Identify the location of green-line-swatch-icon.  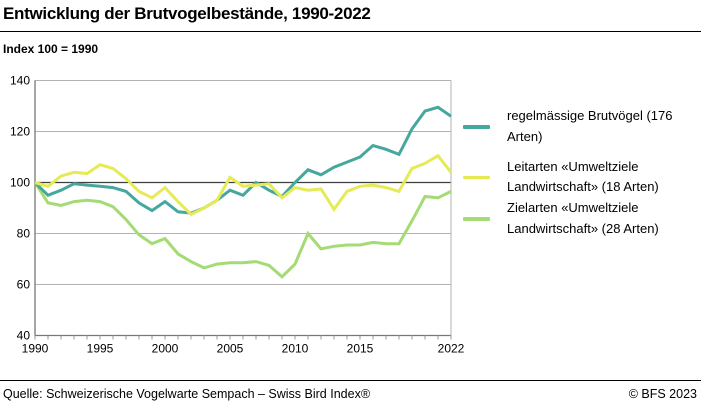
(476, 219).